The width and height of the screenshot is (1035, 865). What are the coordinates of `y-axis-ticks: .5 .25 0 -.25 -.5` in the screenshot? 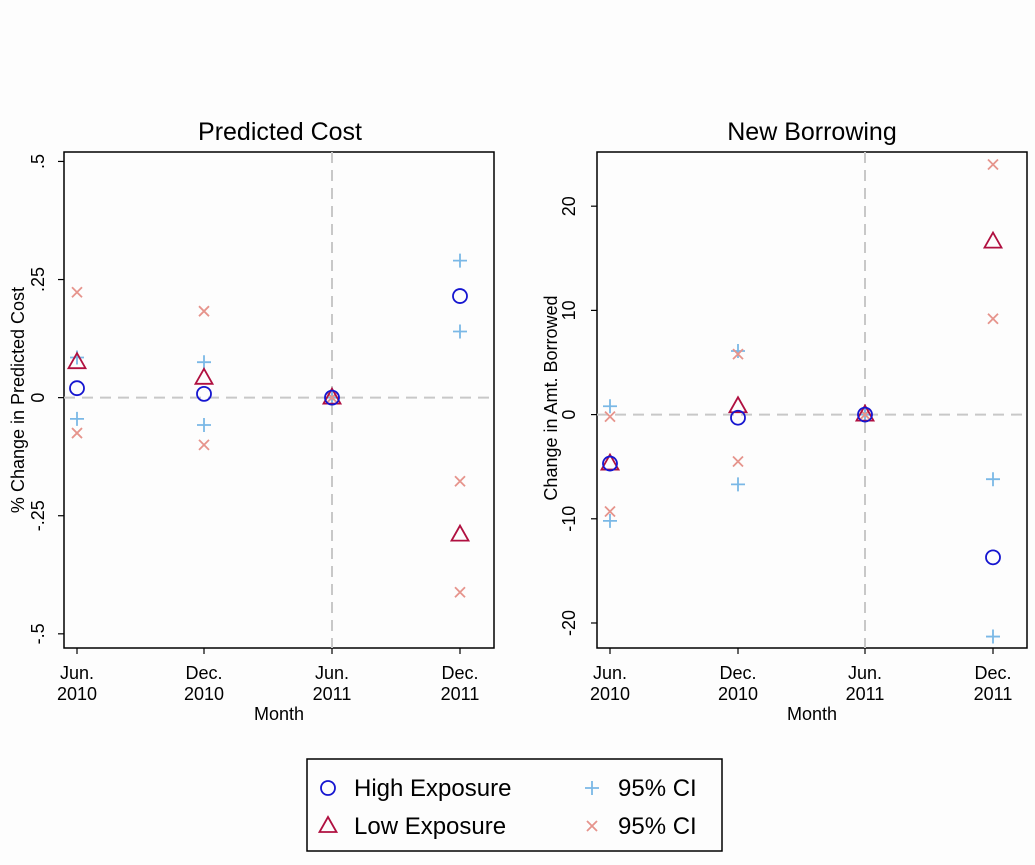 It's located at (46, 399).